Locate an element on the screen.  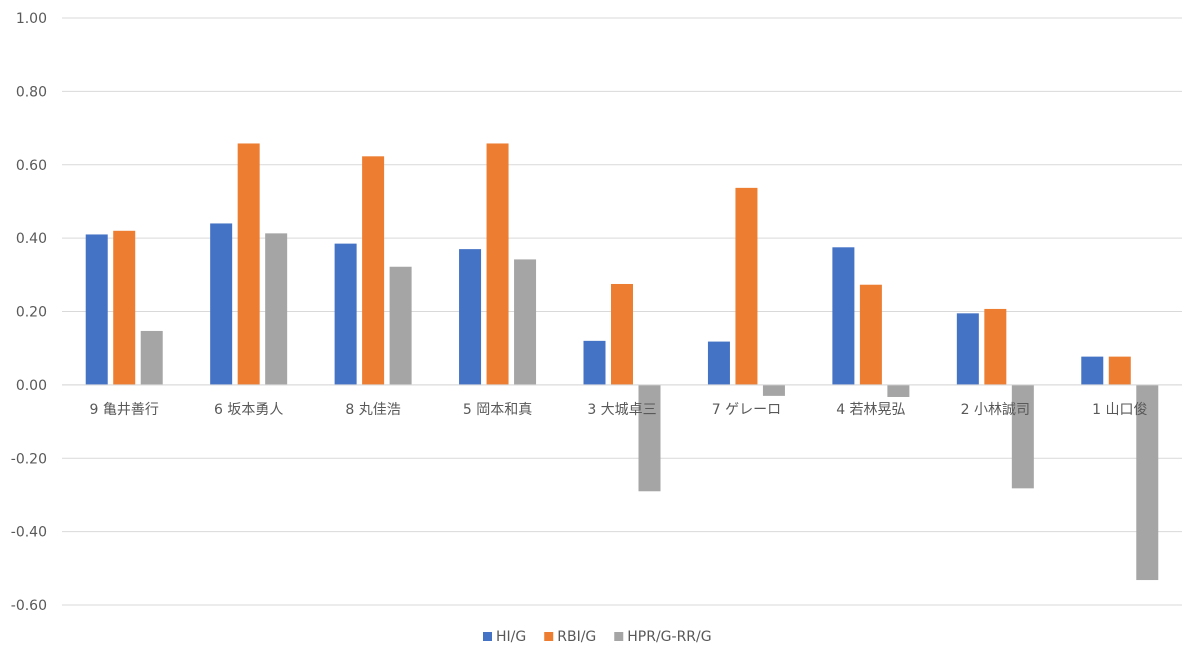
category-label: 2 小林誠司 is located at coordinates (995, 410).